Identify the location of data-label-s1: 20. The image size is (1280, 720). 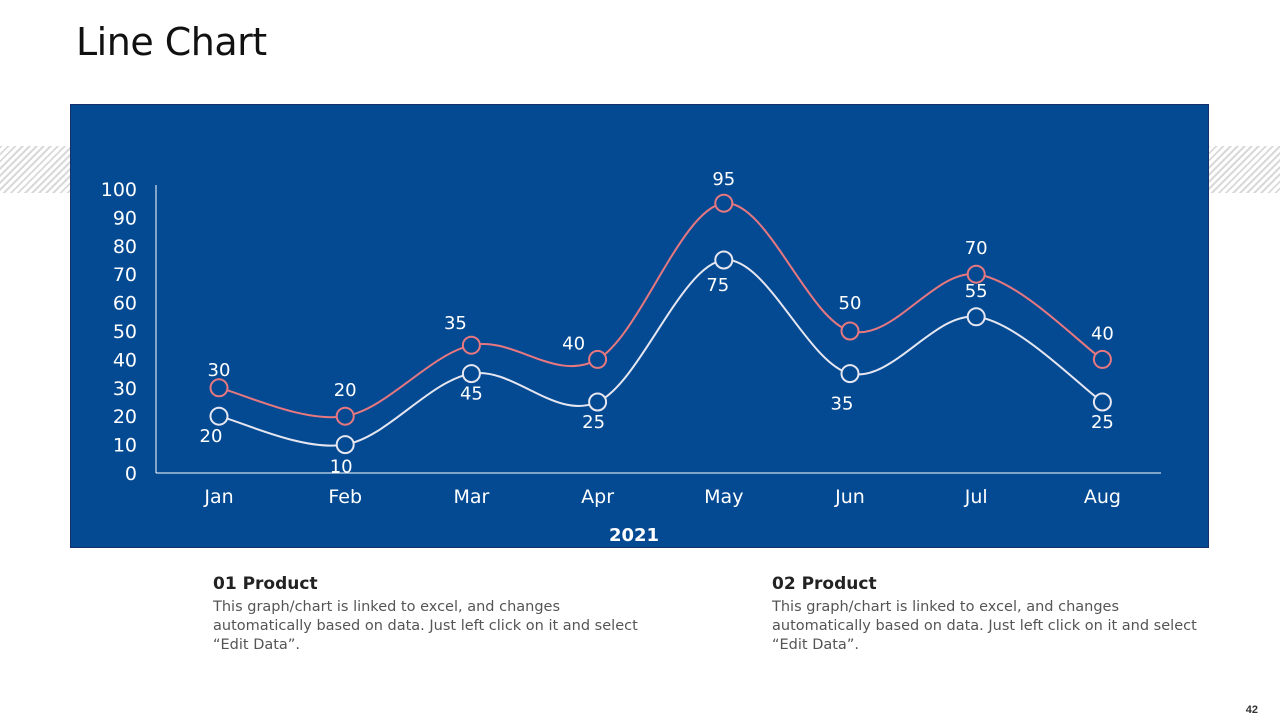
(345, 390).